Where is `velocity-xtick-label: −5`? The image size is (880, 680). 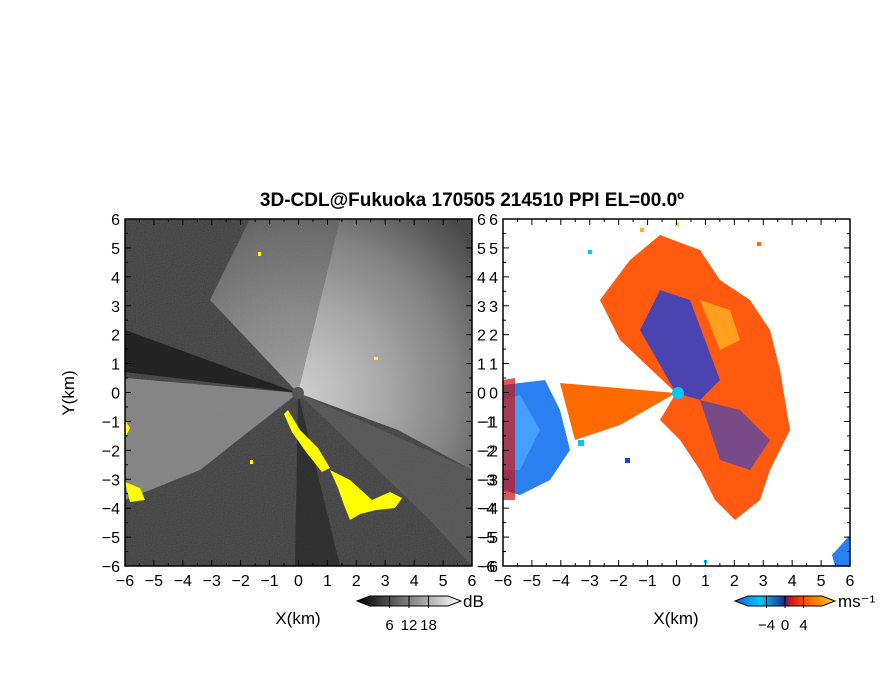
velocity-xtick-label: −5 is located at coordinates (532, 581).